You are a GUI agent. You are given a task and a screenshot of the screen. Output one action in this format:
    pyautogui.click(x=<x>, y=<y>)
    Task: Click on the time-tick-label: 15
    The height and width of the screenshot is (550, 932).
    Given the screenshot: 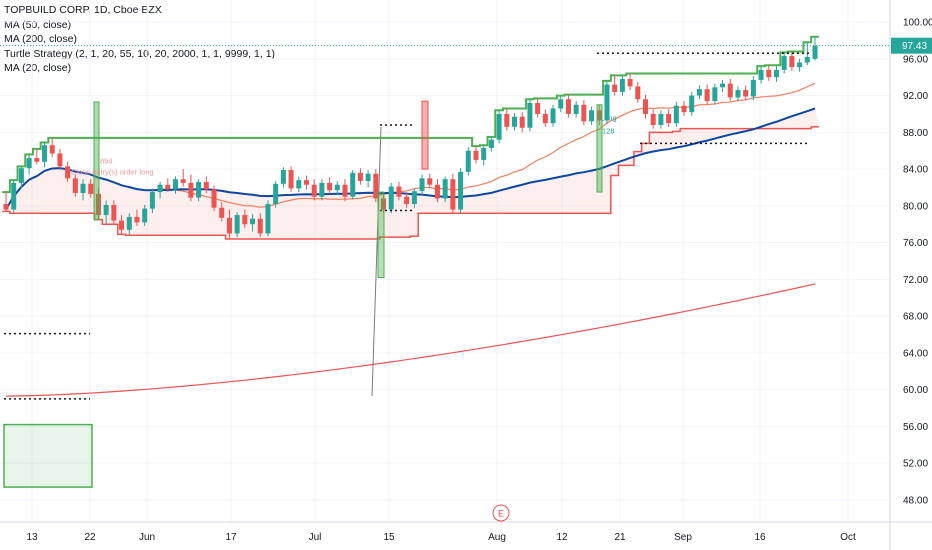 What is the action you would take?
    pyautogui.click(x=389, y=537)
    